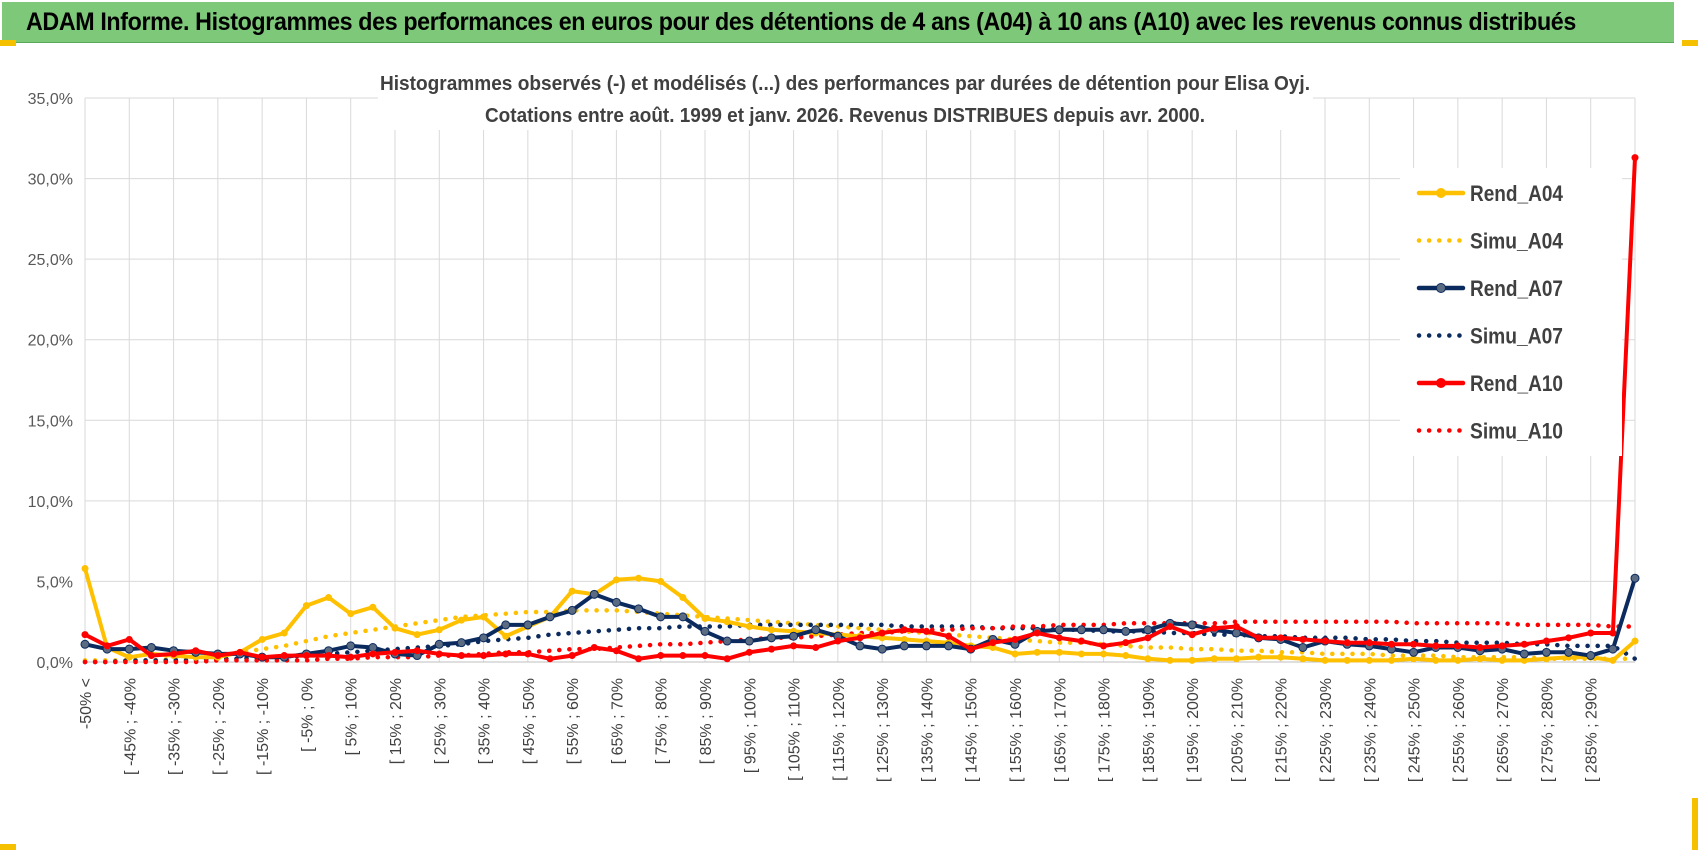  What do you see at coordinates (860, 643) in the screenshot?
I see `series-line-simu-a07` at bounding box center [860, 643].